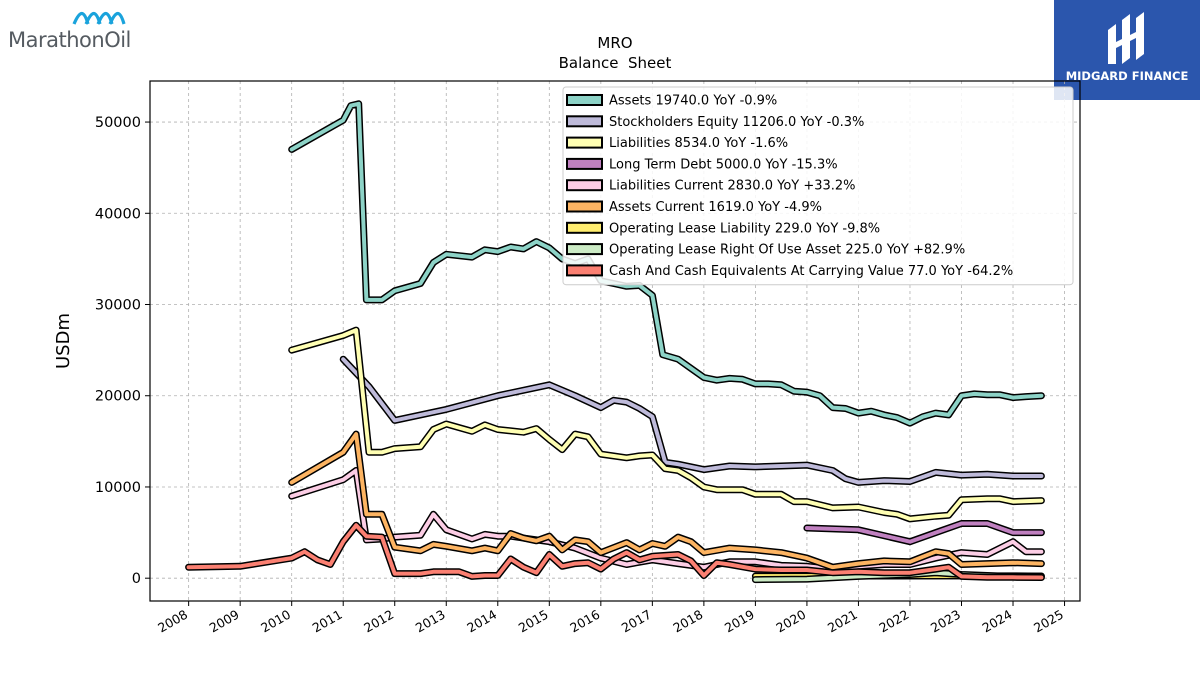  I want to click on x-tick-label: 2025, so click(1048, 621).